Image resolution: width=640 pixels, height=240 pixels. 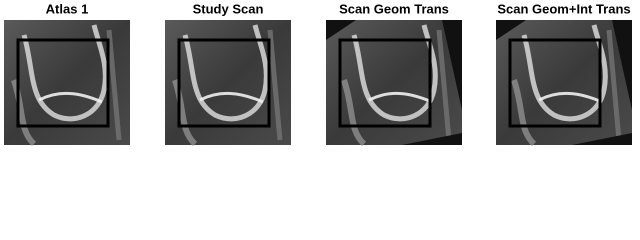 What do you see at coordinates (563, 8) in the screenshot?
I see `panel-title: Scan Geom+Int Trans` at bounding box center [563, 8].